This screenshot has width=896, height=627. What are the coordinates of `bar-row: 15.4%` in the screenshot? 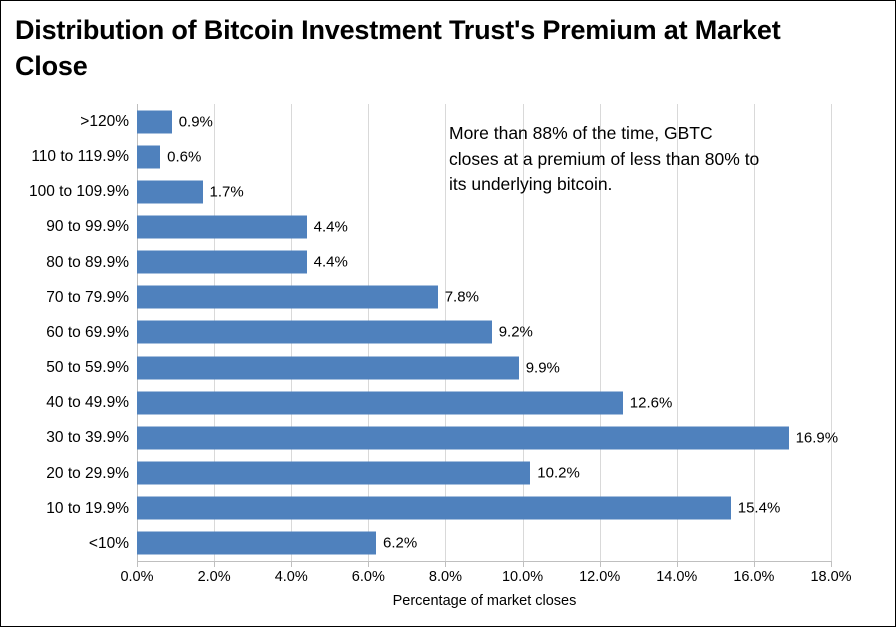 It's located at (484, 508).